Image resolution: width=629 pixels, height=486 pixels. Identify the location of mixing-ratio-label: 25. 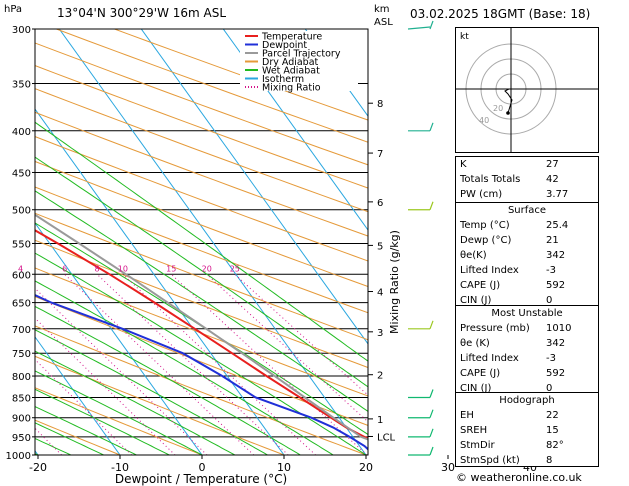
(235, 268).